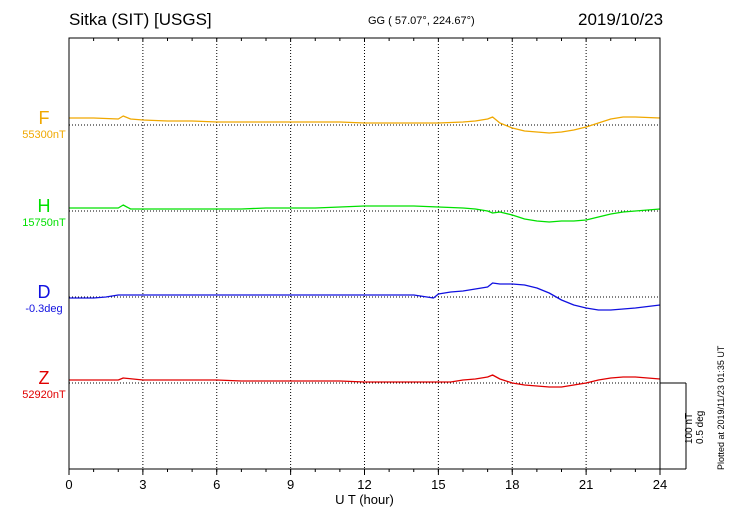 This screenshot has height=520, width=730. What do you see at coordinates (621, 19) in the screenshot?
I see `chart-date: 2019/10/23` at bounding box center [621, 19].